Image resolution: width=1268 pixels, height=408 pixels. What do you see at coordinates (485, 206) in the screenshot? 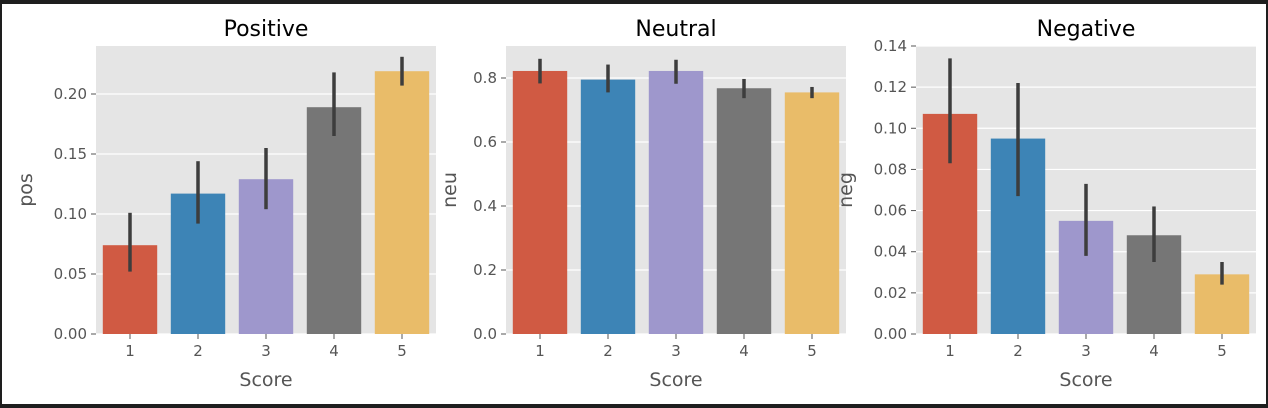
I see `y-tick-label: 0.4` at bounding box center [485, 206].